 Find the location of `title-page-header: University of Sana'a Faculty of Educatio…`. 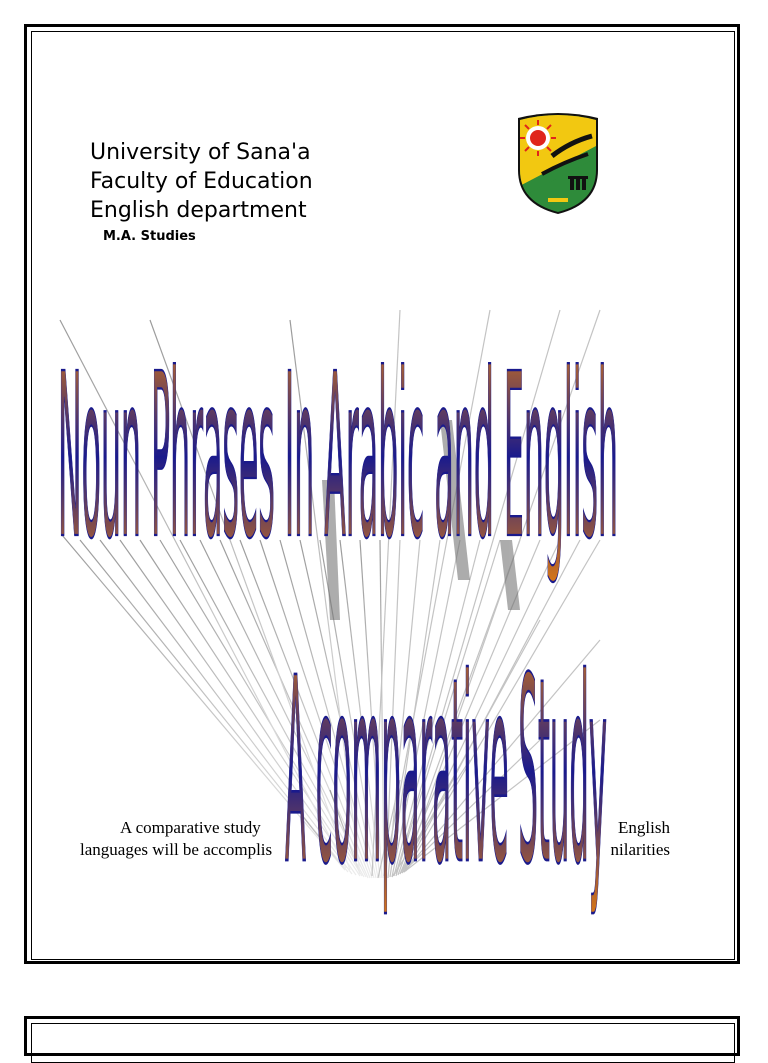

title-page-header: University of Sana'a Faculty of Educatio… is located at coordinates (201, 181).